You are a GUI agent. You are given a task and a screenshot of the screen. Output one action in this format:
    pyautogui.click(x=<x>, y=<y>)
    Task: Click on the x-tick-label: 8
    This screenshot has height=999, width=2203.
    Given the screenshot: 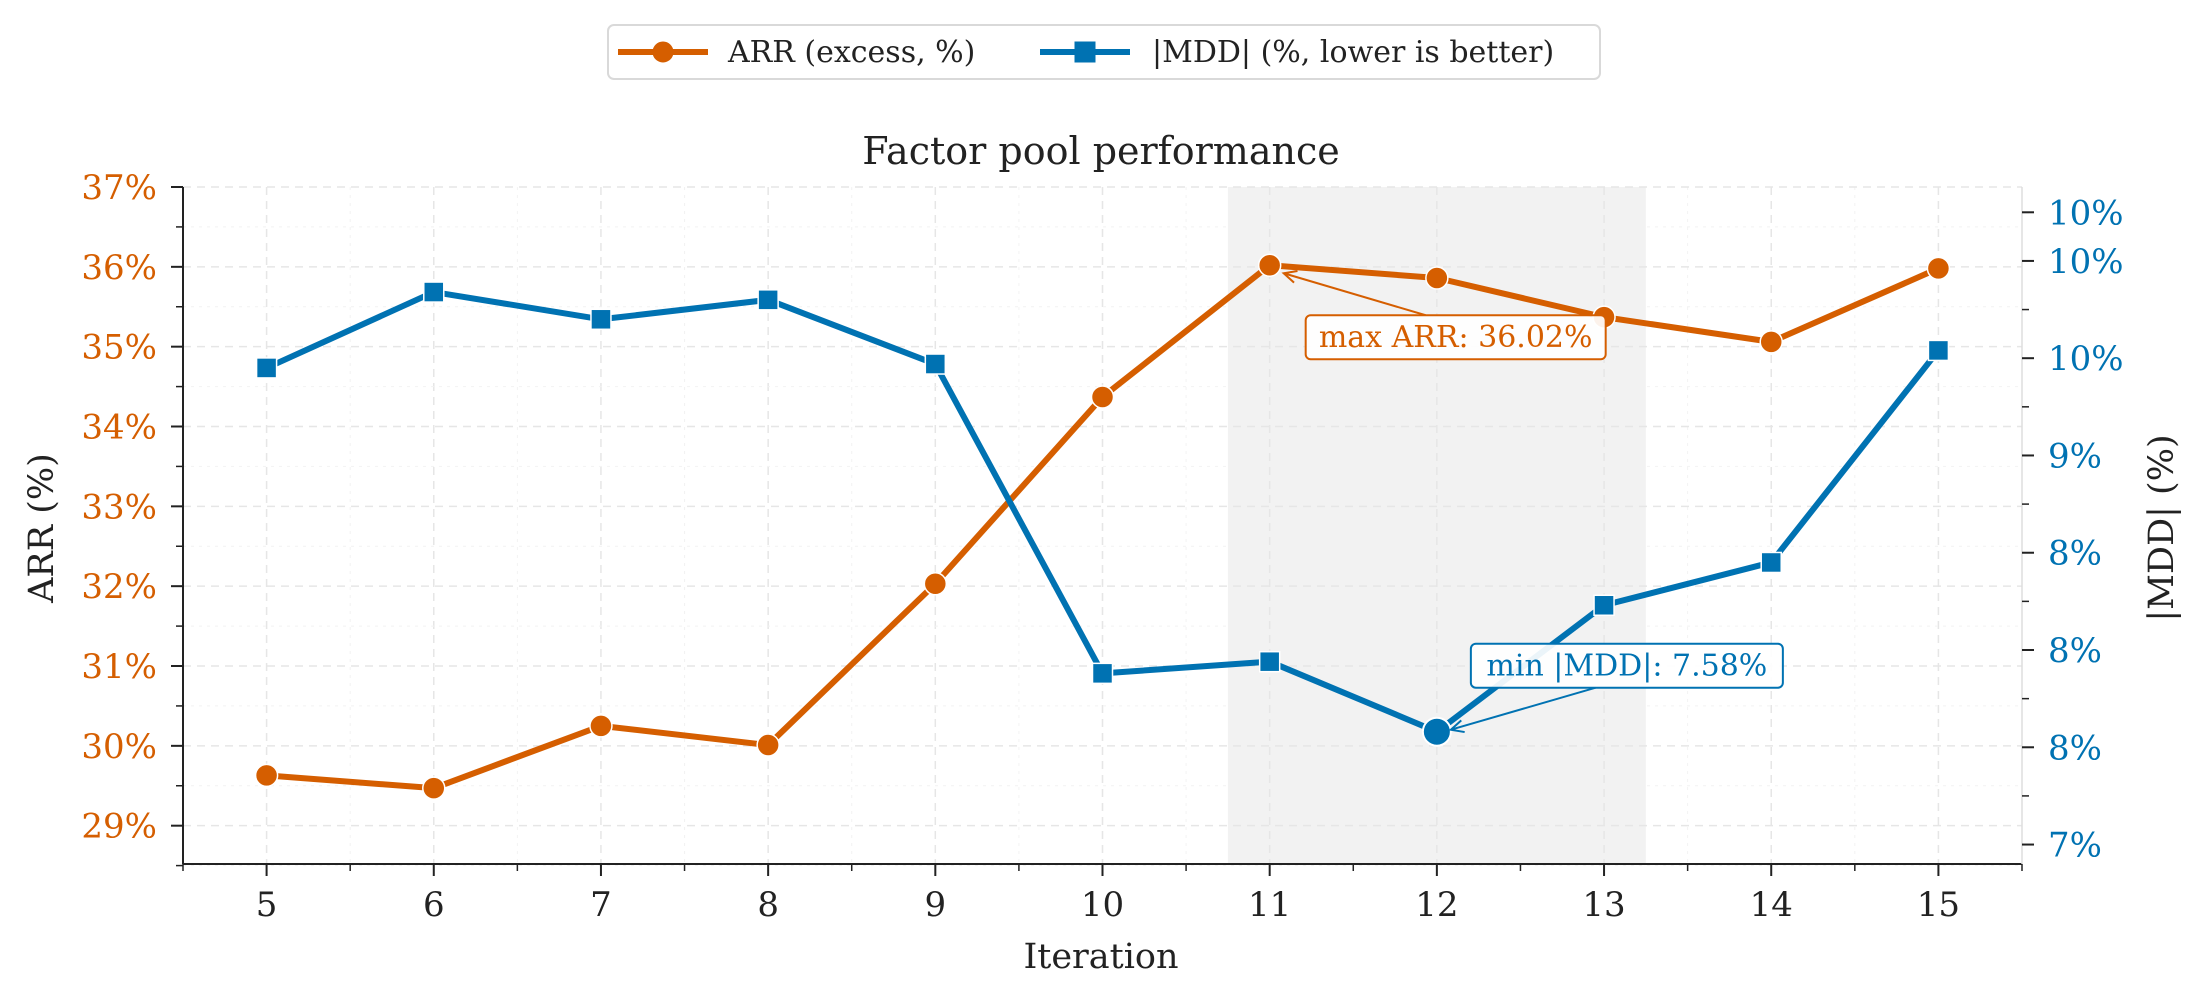 What is the action you would take?
    pyautogui.click(x=768, y=905)
    